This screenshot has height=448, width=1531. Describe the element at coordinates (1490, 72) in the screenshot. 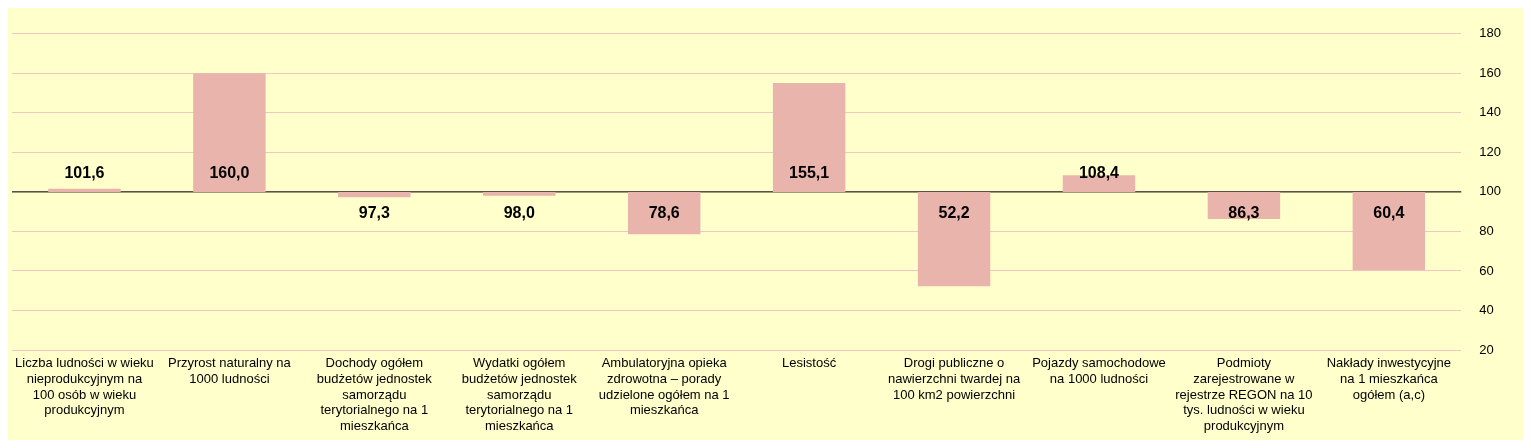

I see `y-tick-label: 160` at that location.